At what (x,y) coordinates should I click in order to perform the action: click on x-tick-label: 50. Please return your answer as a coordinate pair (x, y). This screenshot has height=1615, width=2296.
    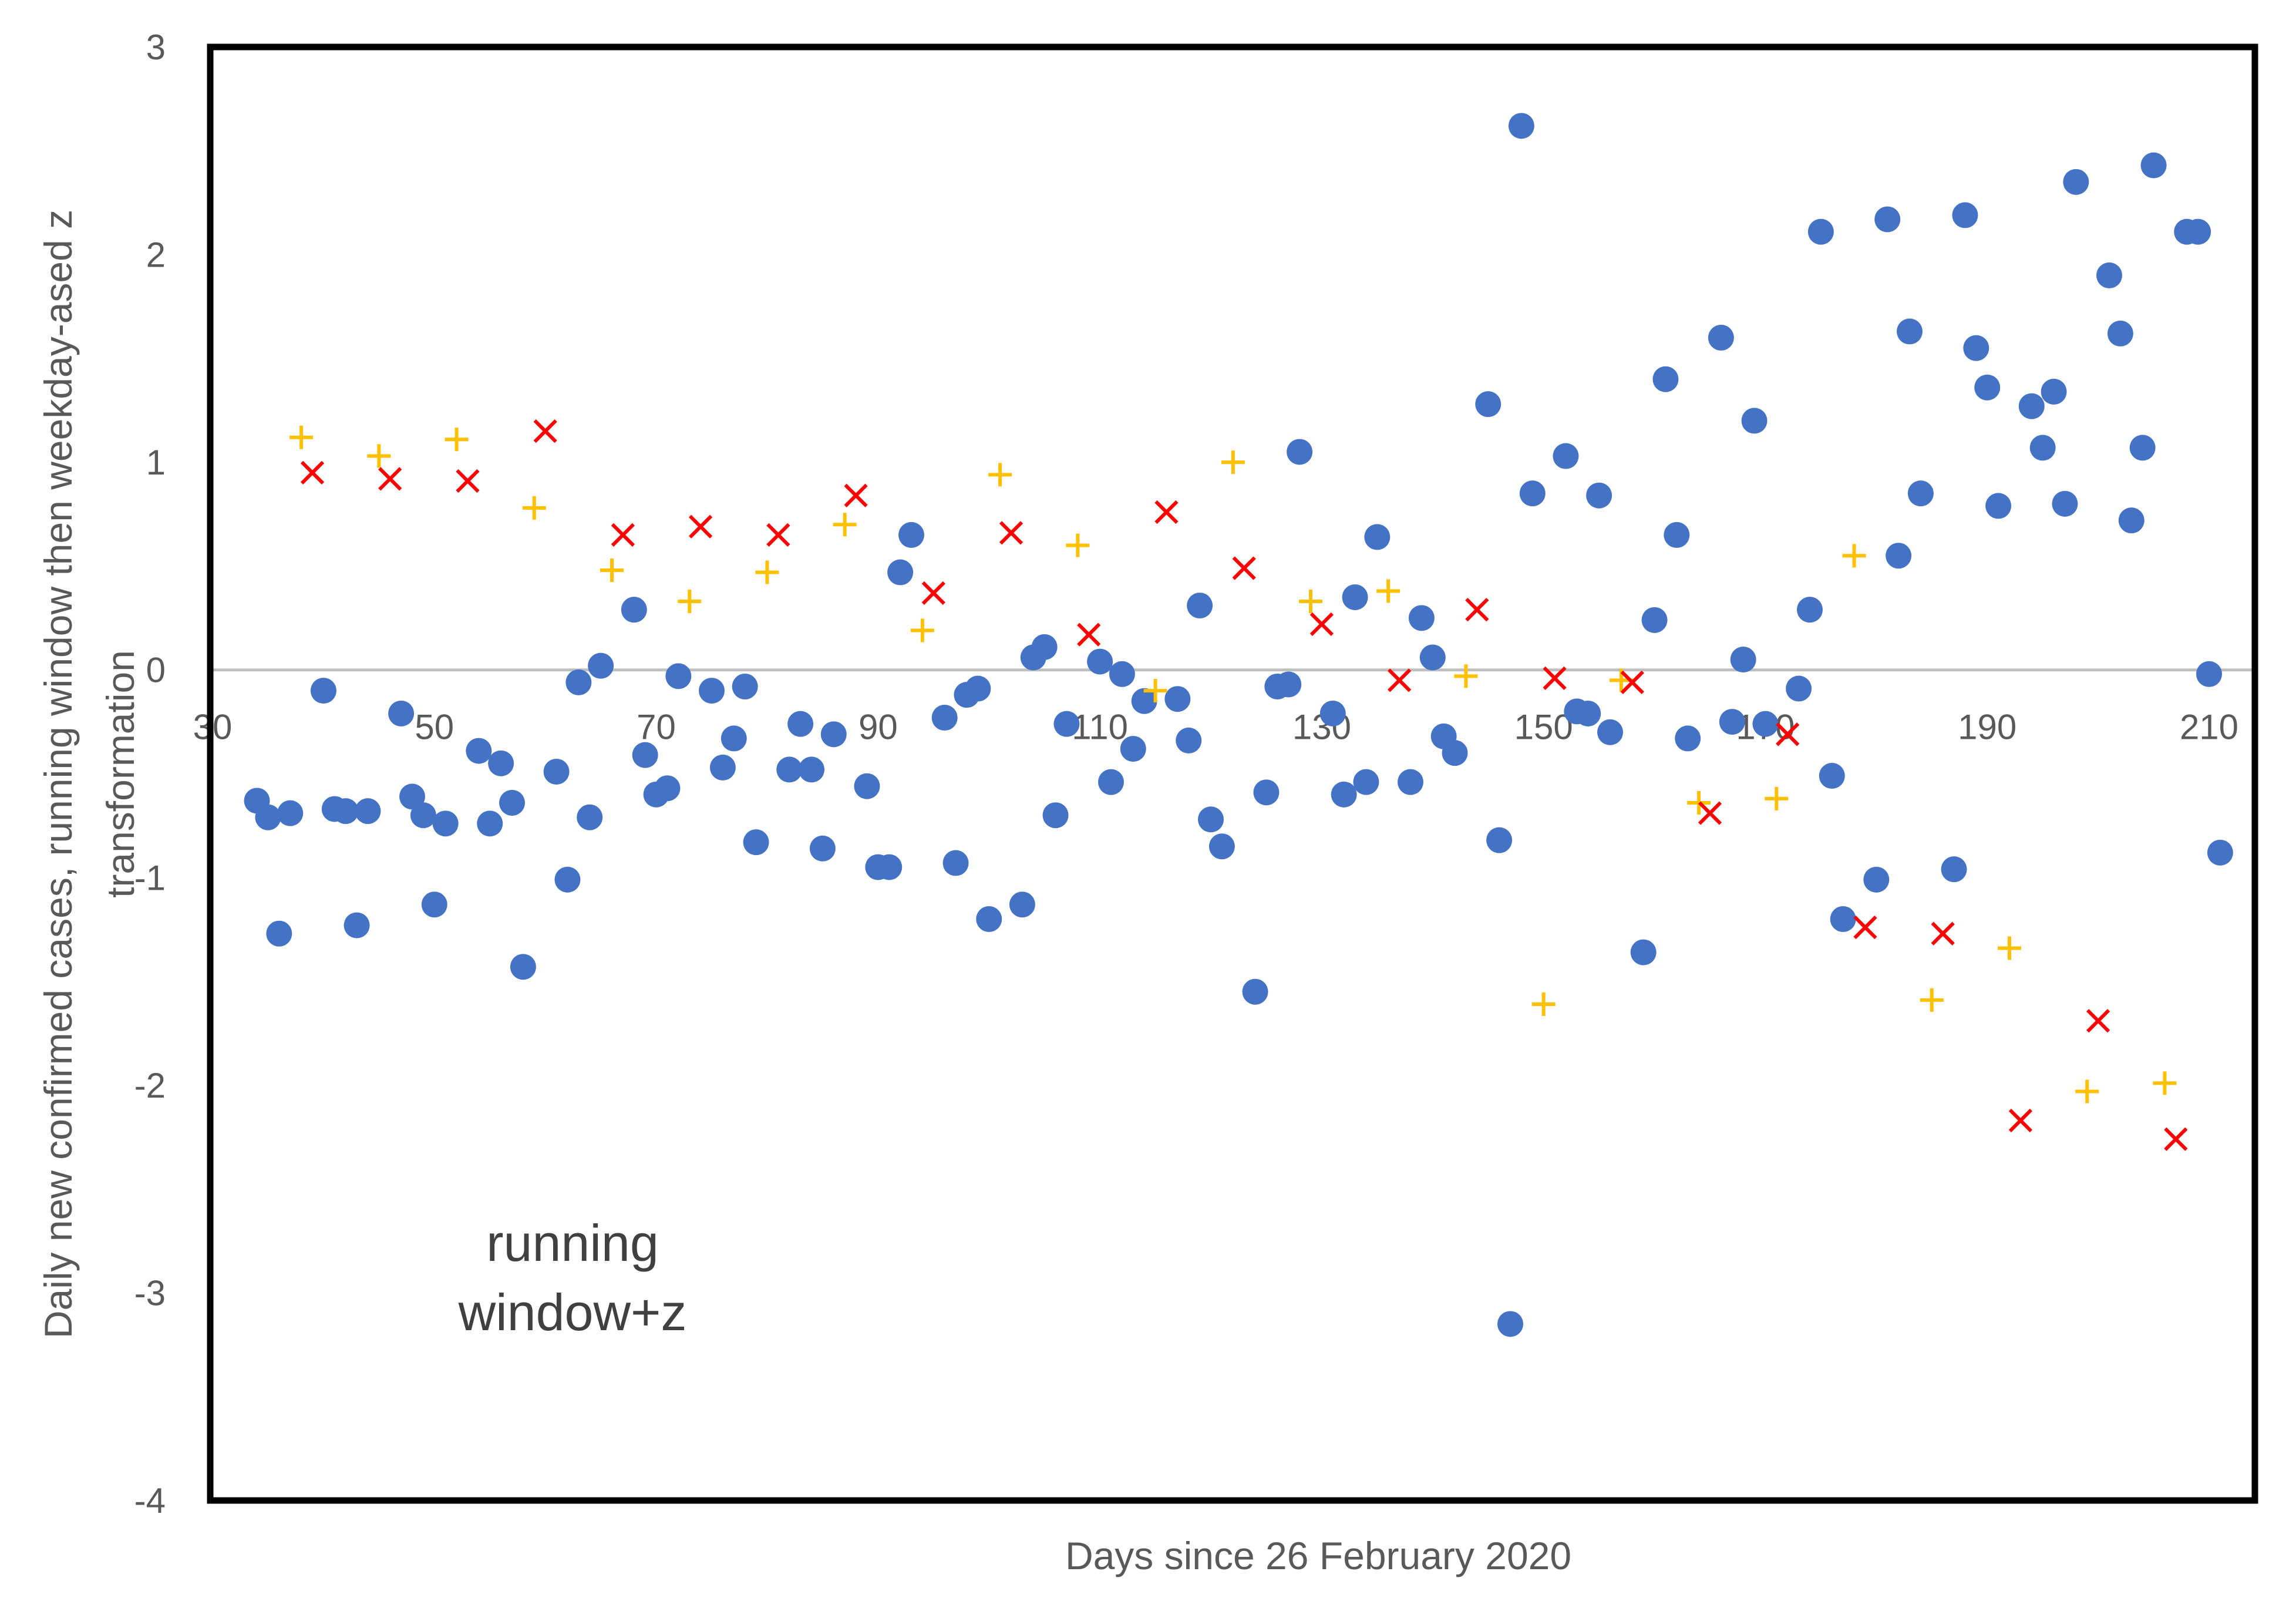
    Looking at the image, I should click on (434, 727).